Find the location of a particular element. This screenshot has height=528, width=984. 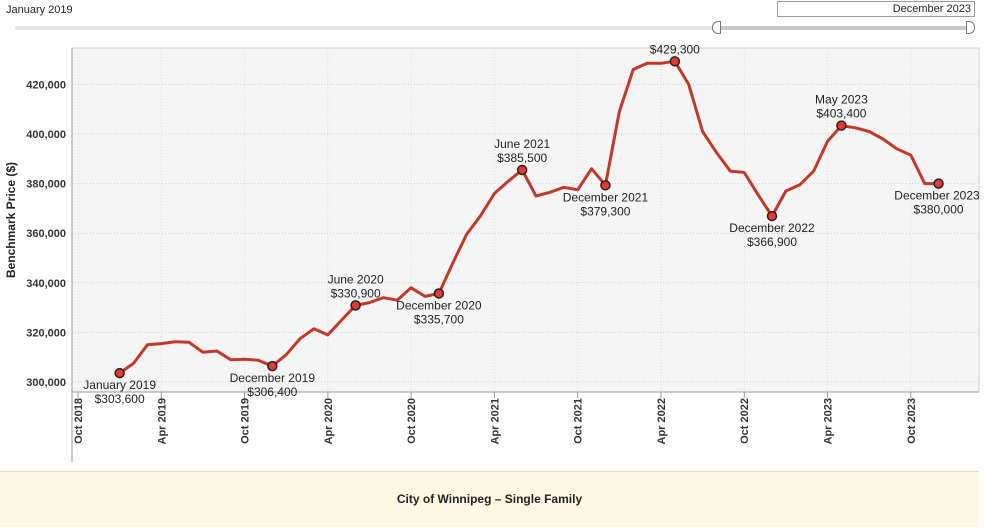

data-label-value: $366,900 is located at coordinates (772, 242).